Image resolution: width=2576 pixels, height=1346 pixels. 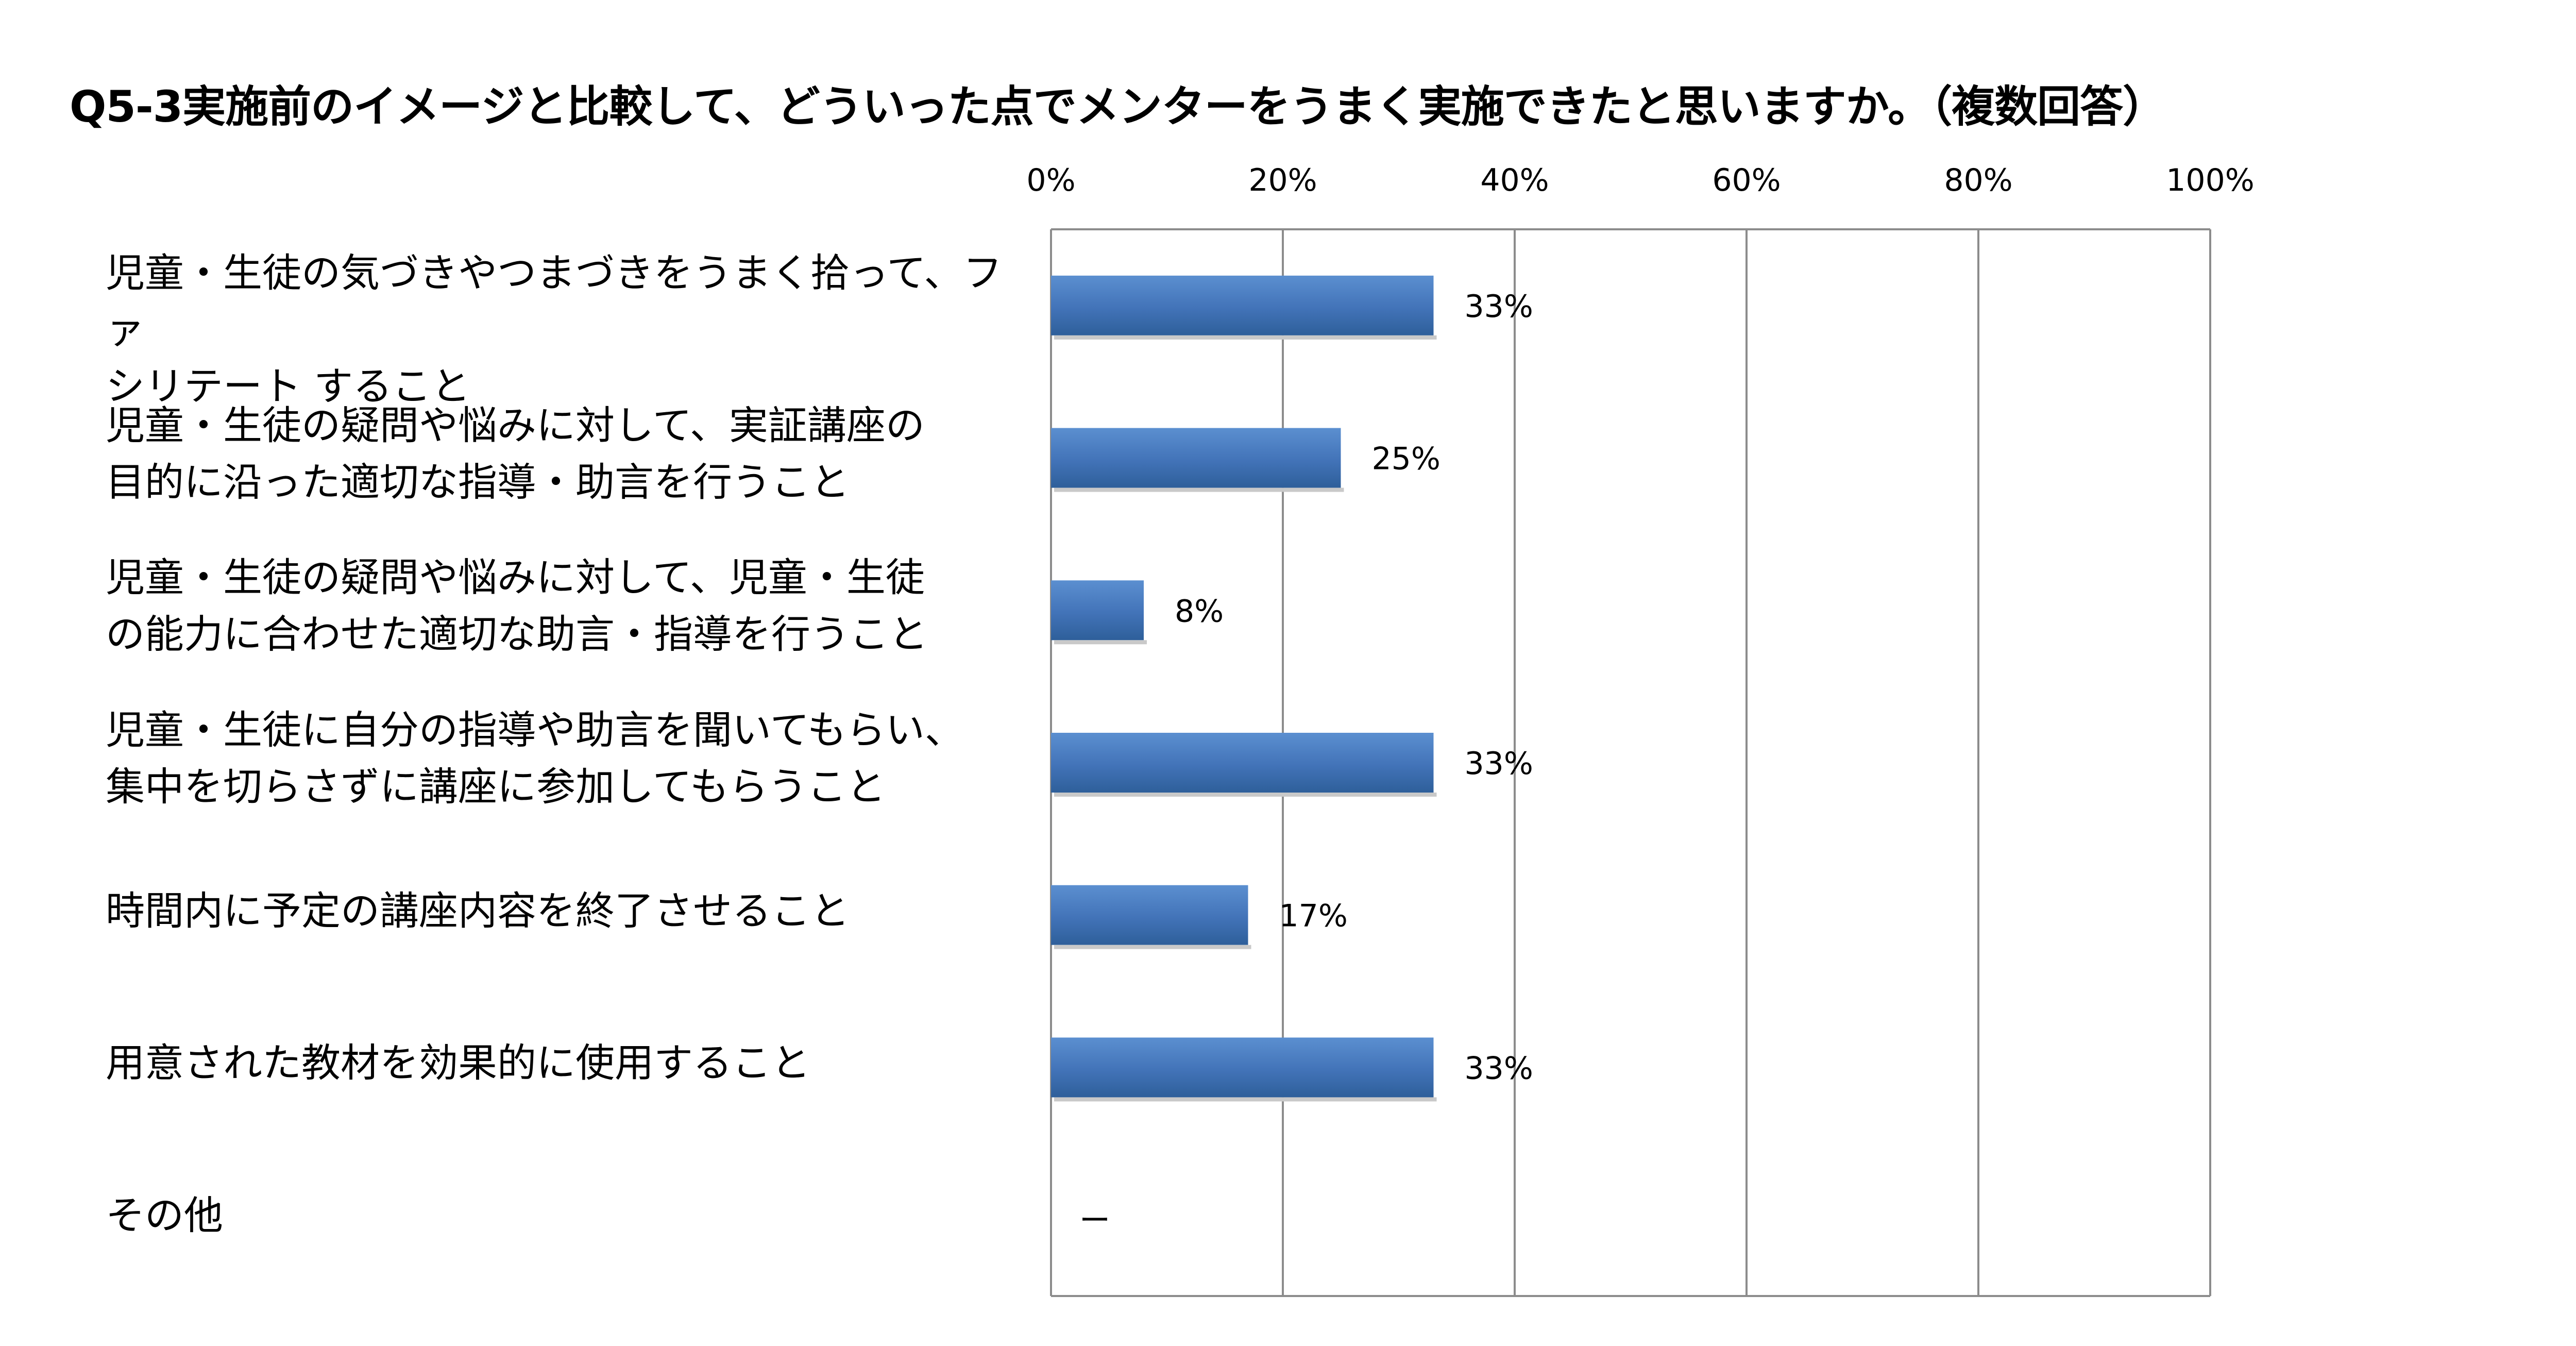 What do you see at coordinates (1050, 180) in the screenshot?
I see `x-tick-label: 0%` at bounding box center [1050, 180].